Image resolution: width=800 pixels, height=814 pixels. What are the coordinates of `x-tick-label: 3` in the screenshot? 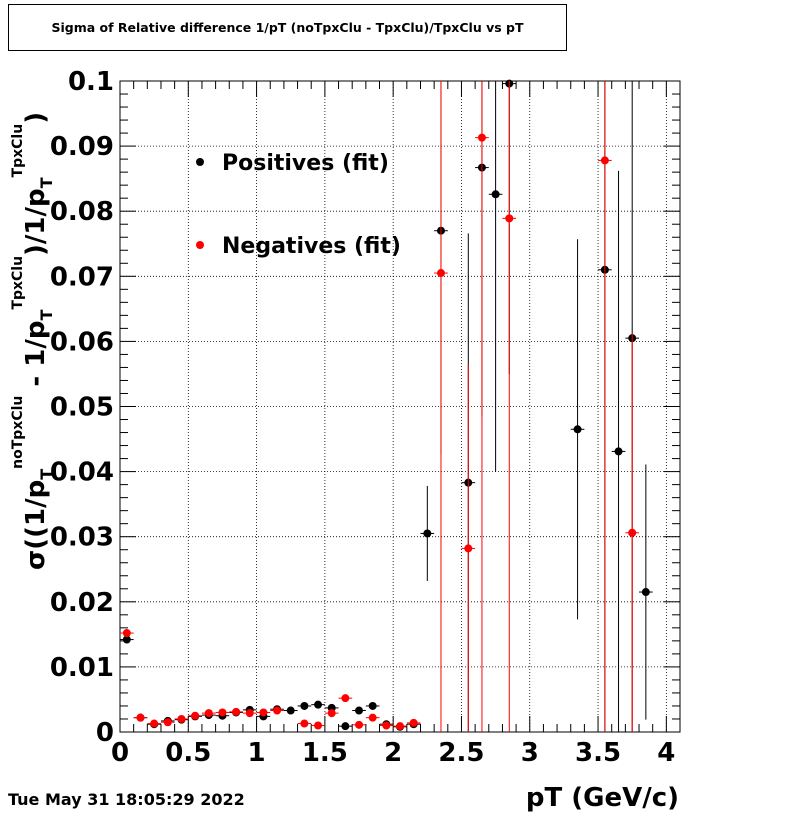 It's located at (530, 753).